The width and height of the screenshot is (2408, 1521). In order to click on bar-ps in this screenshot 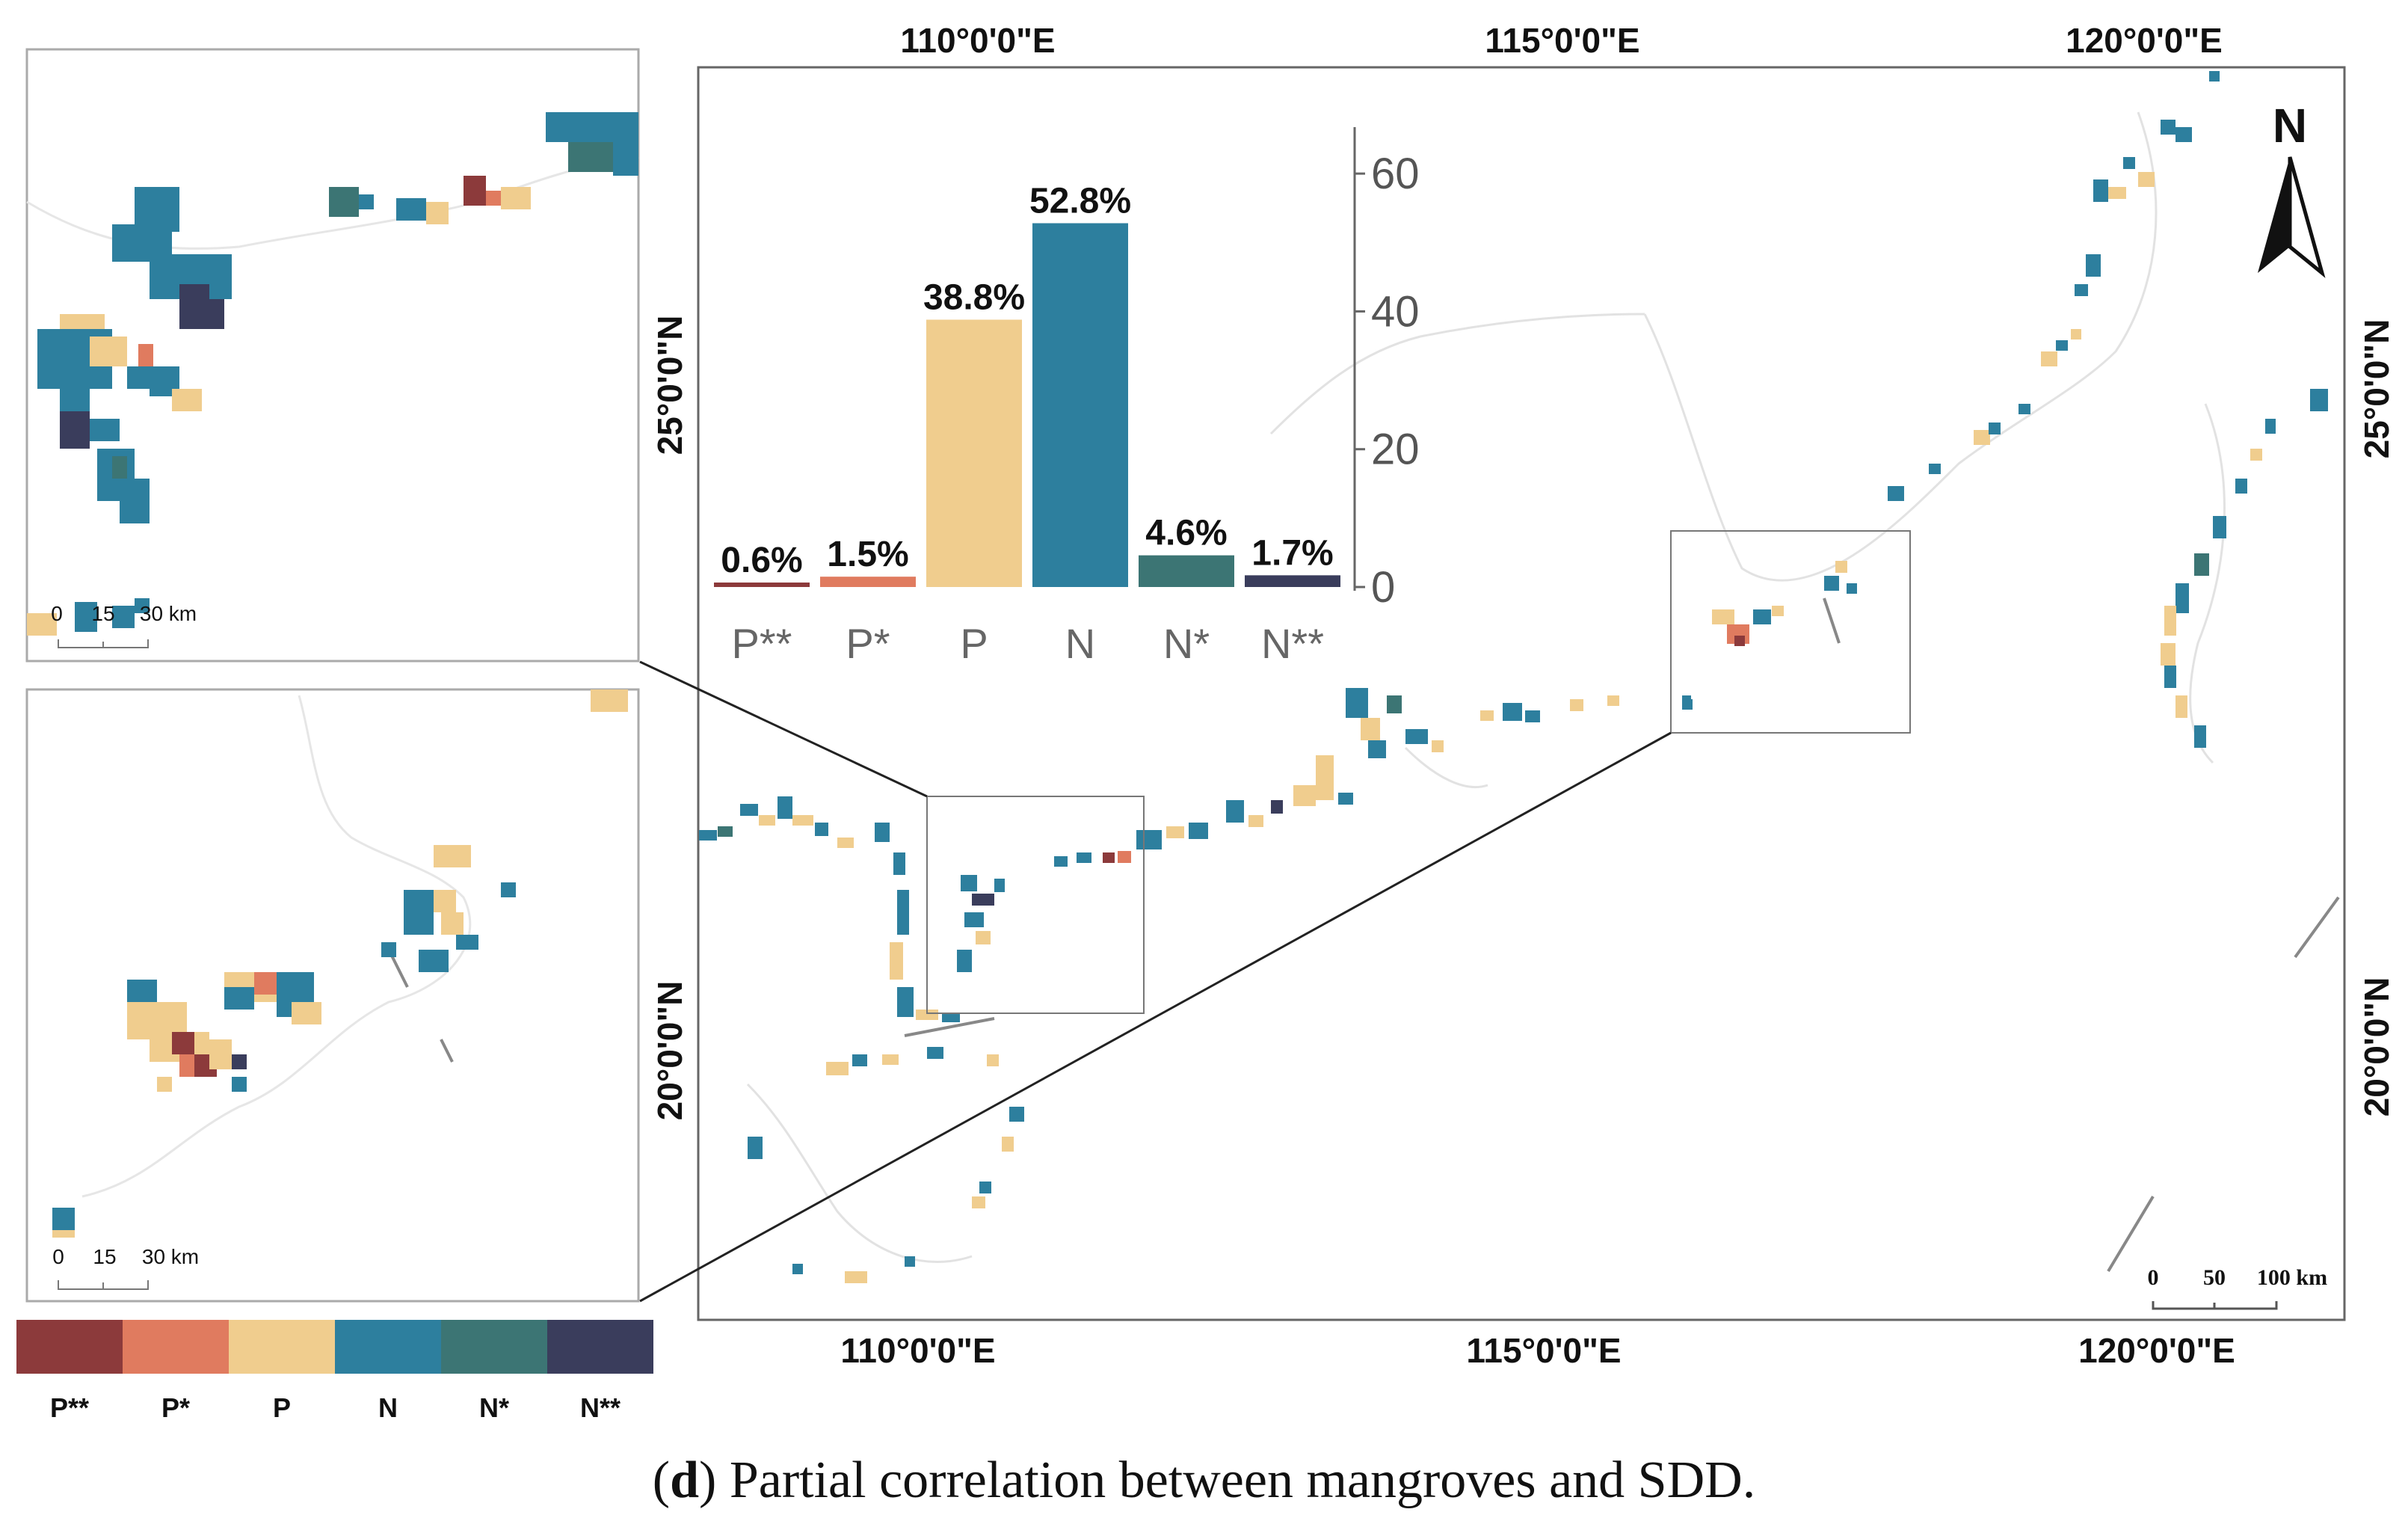, I will do `click(868, 582)`.